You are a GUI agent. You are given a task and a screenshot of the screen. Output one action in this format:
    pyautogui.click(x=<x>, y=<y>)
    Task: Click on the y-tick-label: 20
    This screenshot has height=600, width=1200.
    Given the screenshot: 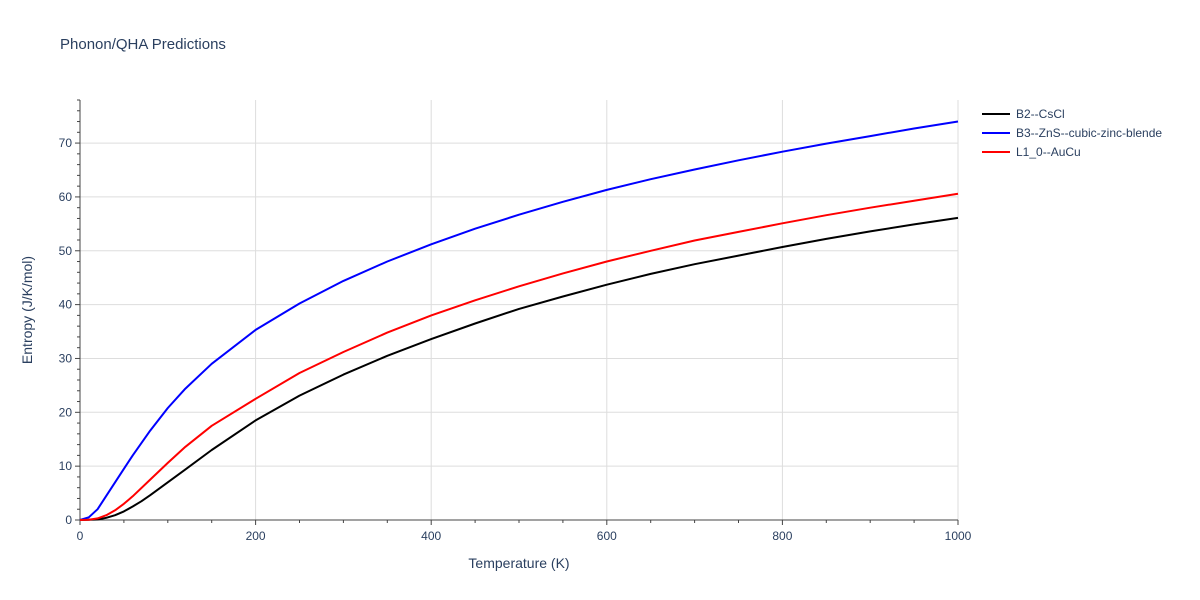 What is the action you would take?
    pyautogui.click(x=66, y=412)
    